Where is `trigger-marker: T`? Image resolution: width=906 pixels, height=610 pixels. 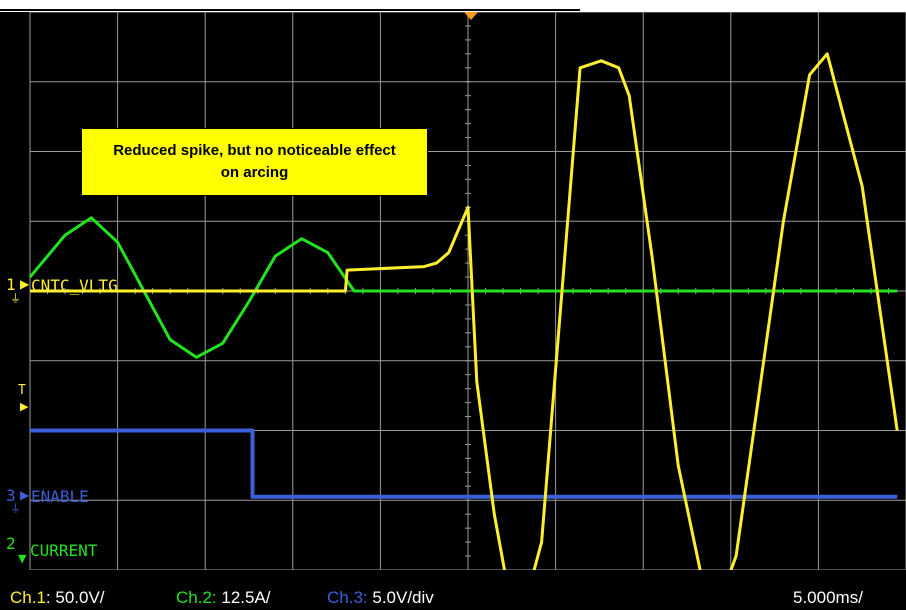
trigger-marker: T is located at coordinates (22, 390).